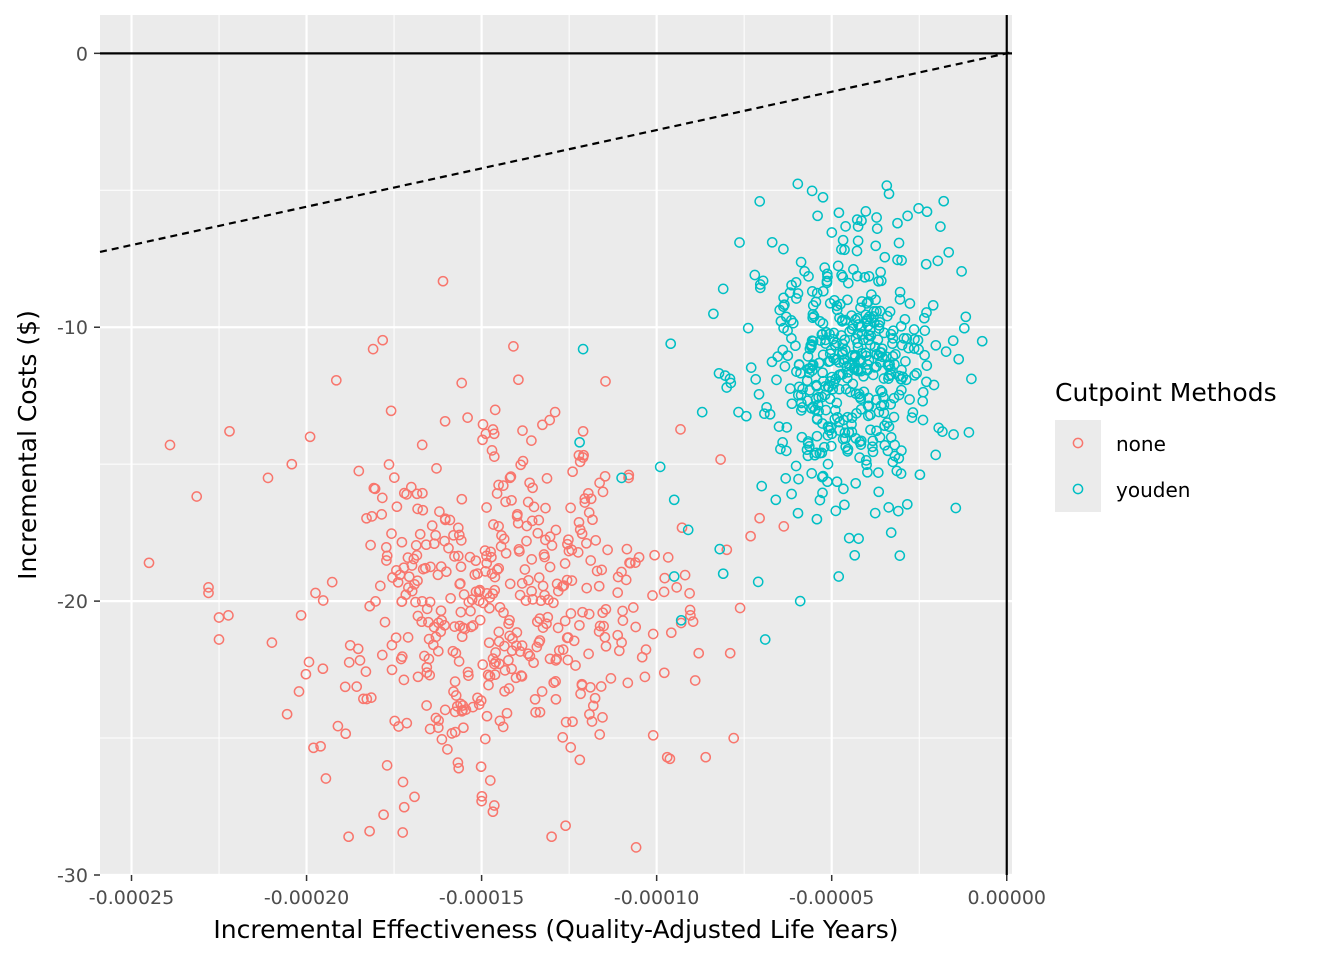 The image size is (1344, 960). Describe the element at coordinates (1141, 444) in the screenshot. I see `legend-label-none: none` at that location.